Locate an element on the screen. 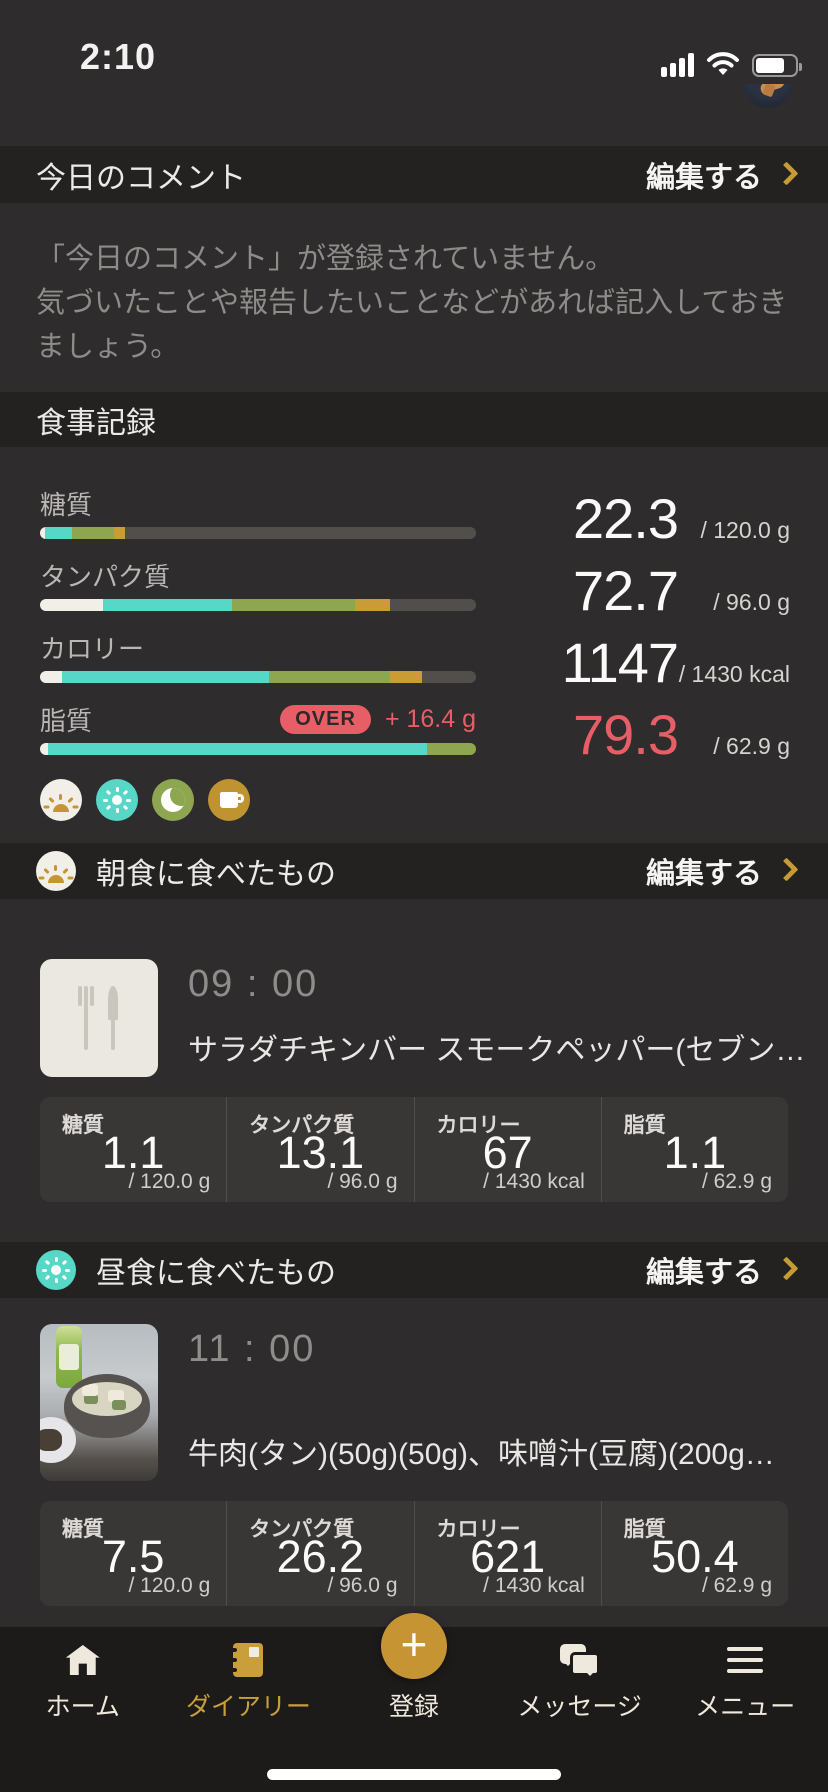 The width and height of the screenshot is (828, 1792). calorie-label: カロリー is located at coordinates (92, 648).